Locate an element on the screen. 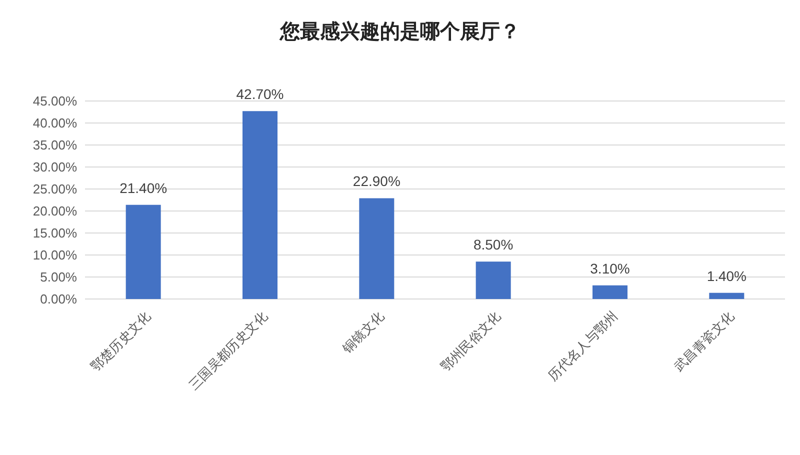 The width and height of the screenshot is (800, 455). ytick: 0.00% is located at coordinates (58, 299).